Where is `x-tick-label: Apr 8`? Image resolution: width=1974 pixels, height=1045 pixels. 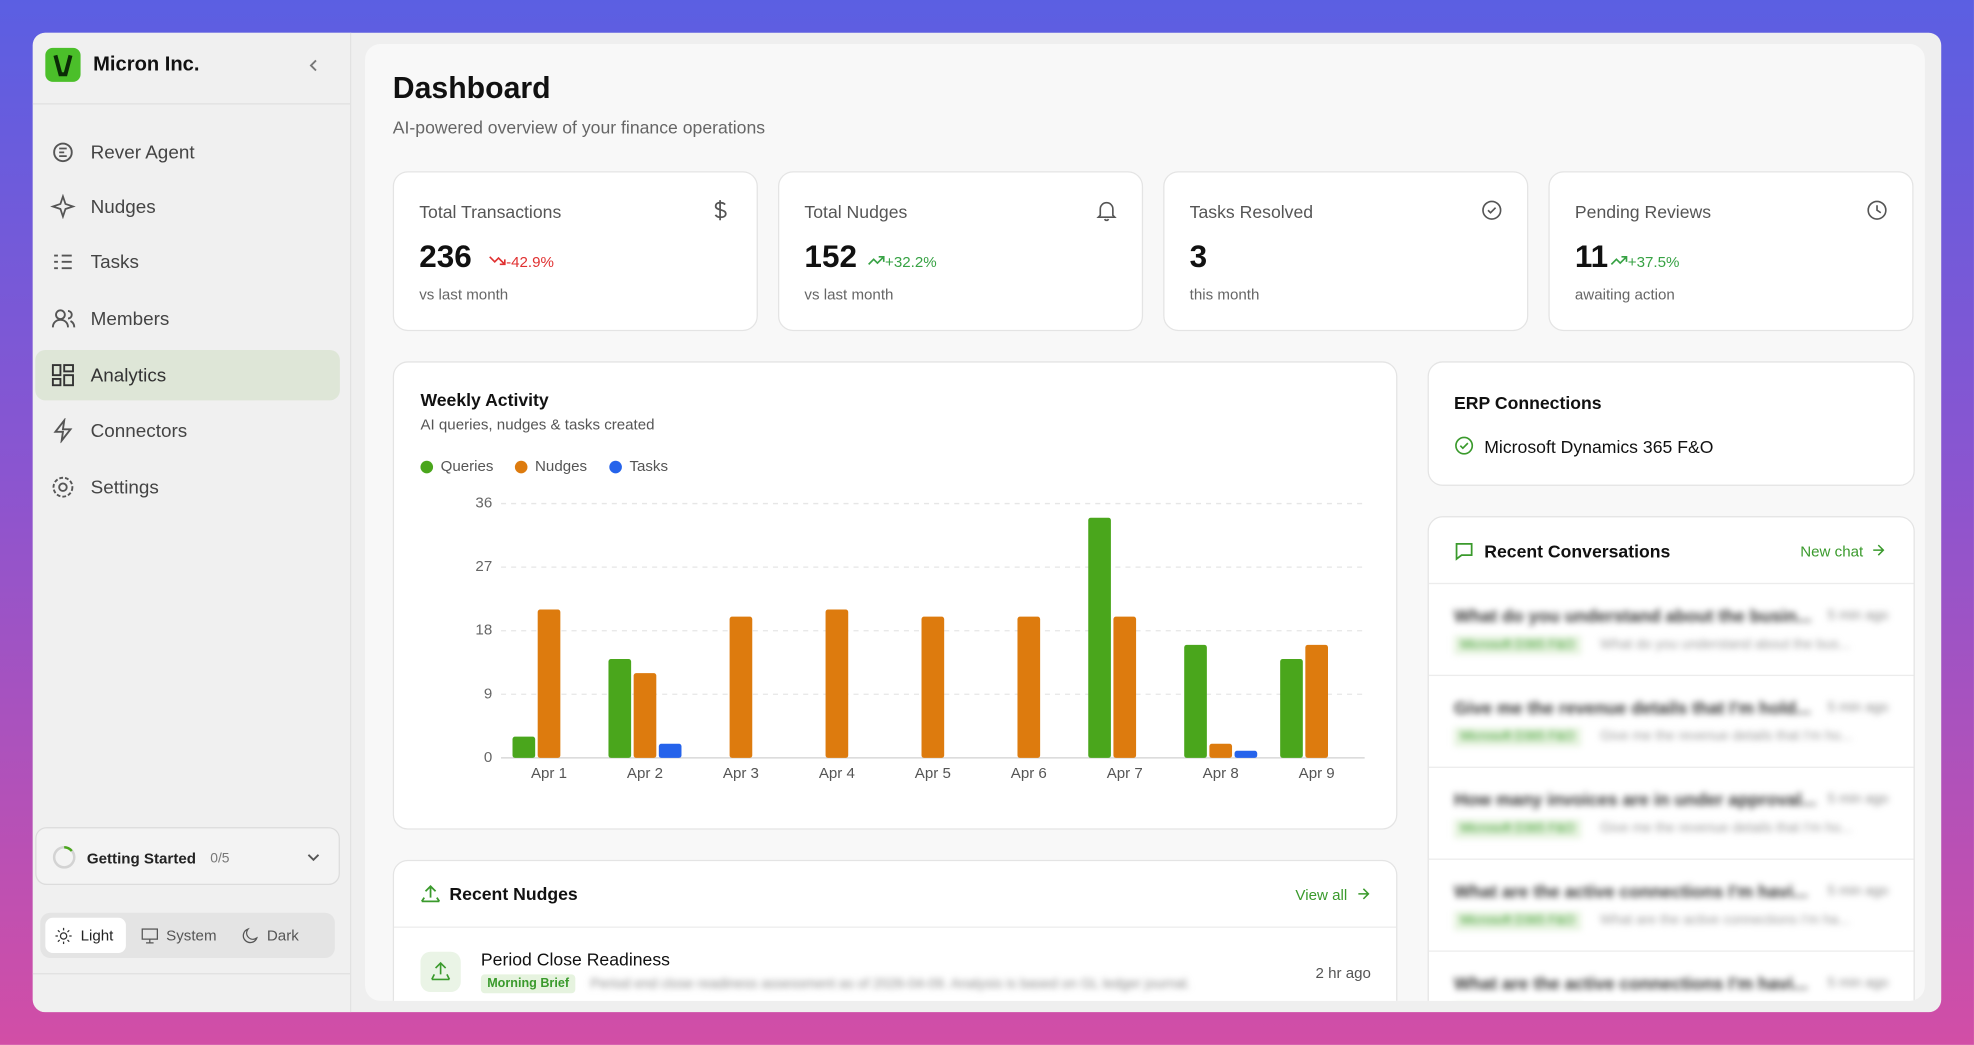 x-tick-label: Apr 8 is located at coordinates (1221, 773).